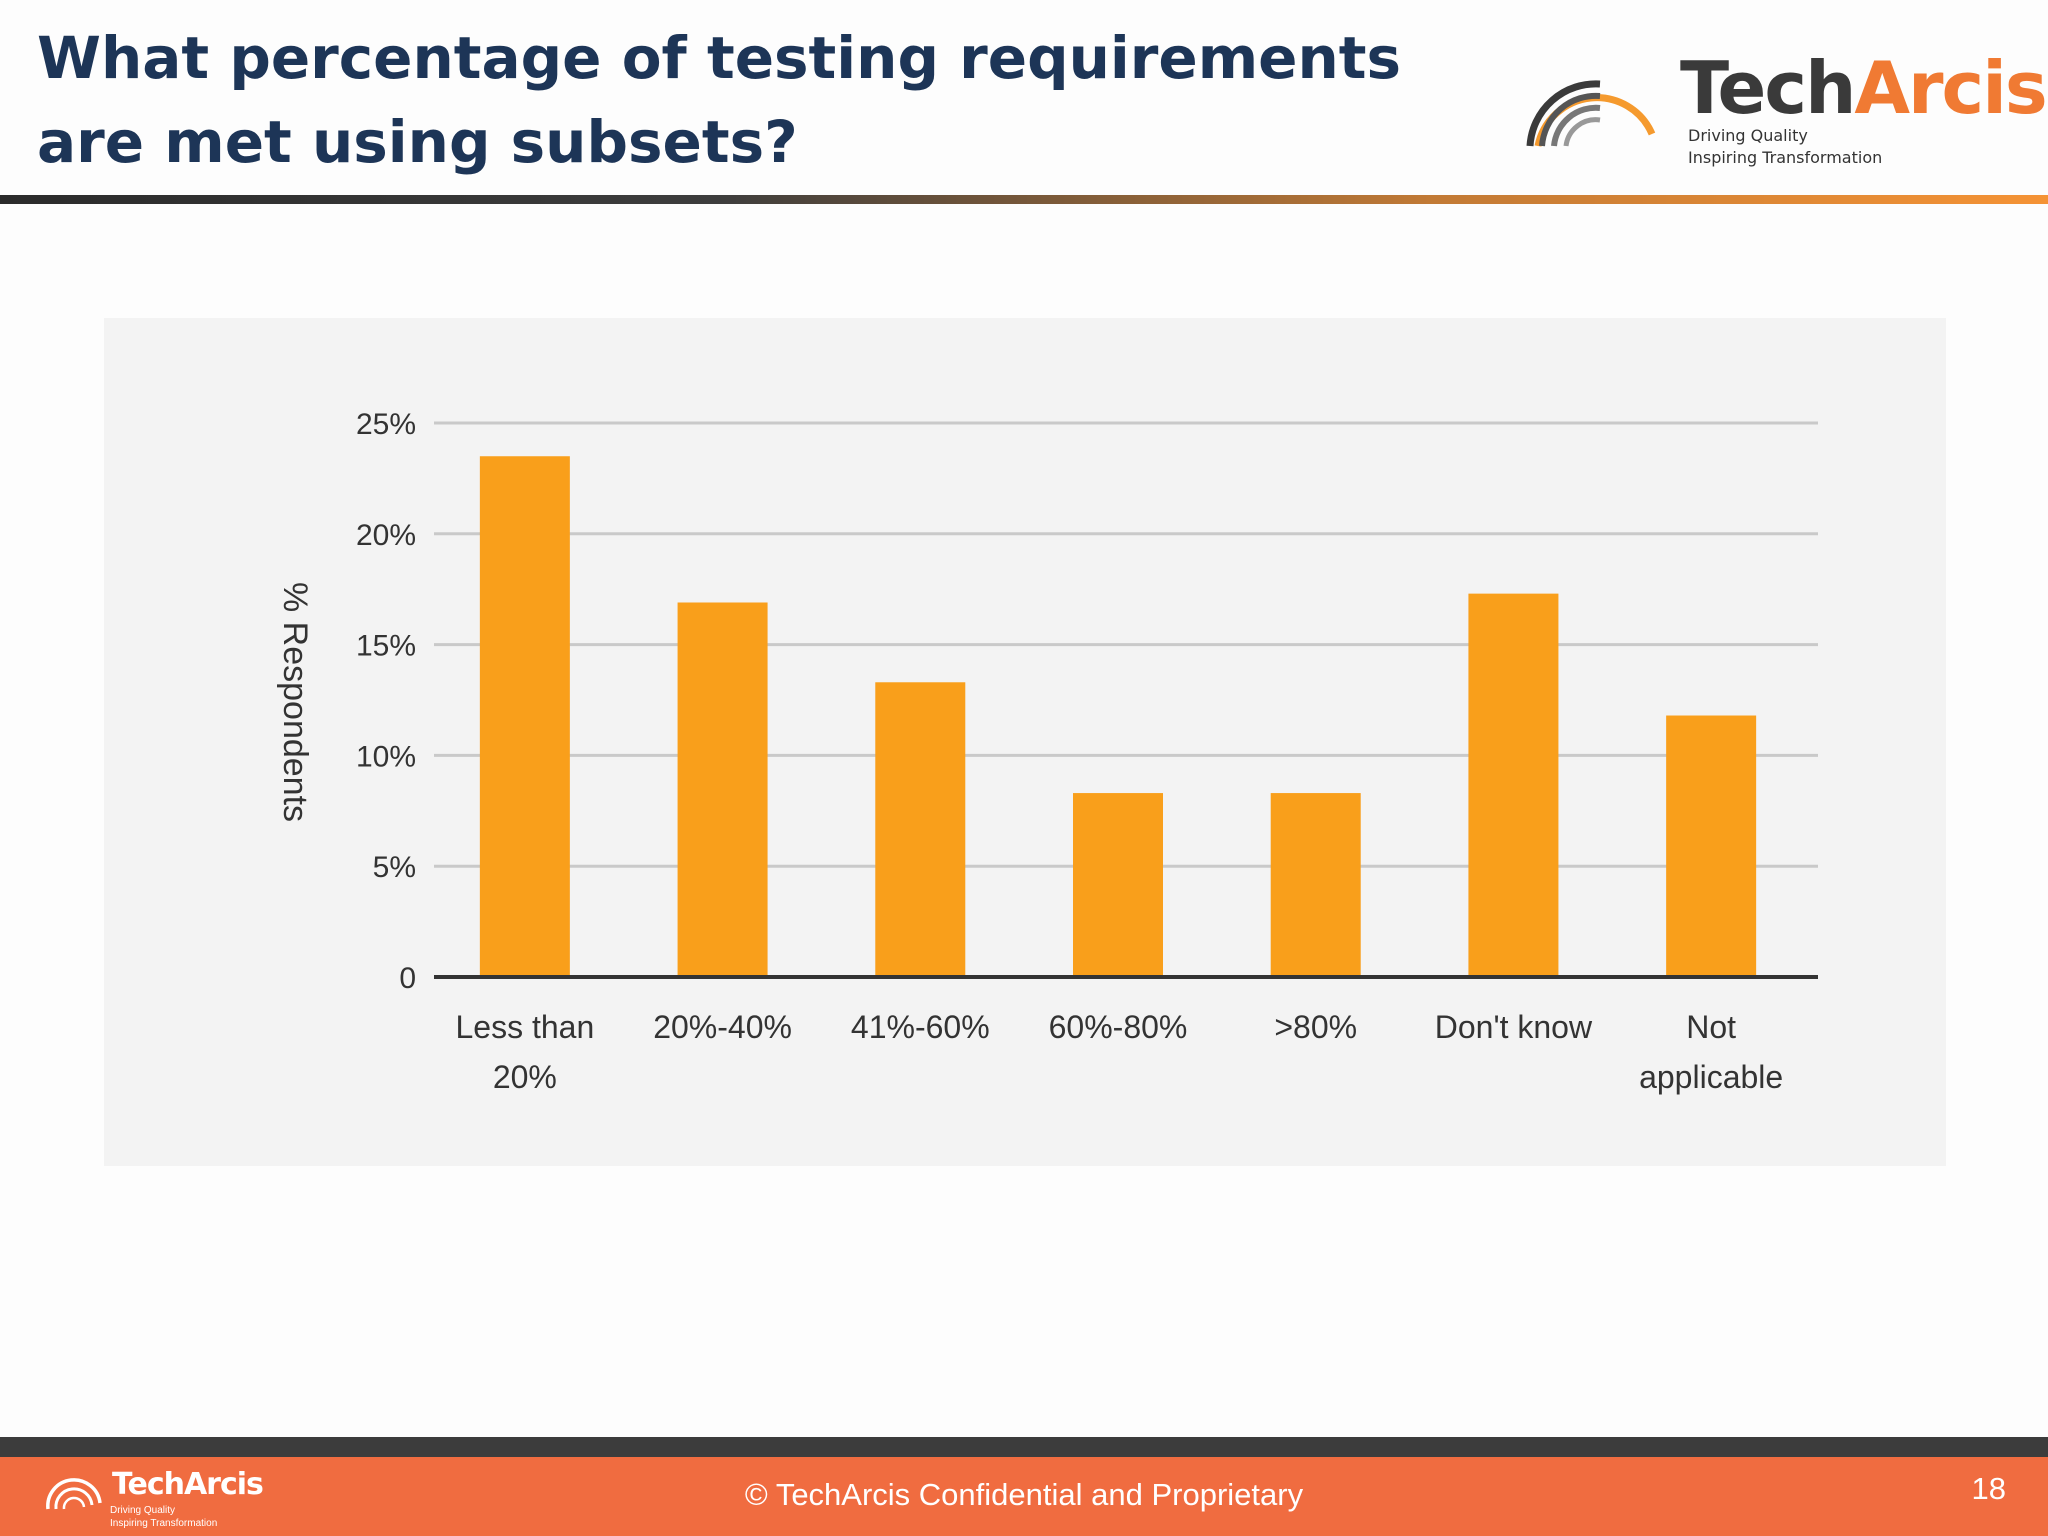 The width and height of the screenshot is (2048, 1536). Describe the element at coordinates (525, 1077) in the screenshot. I see `x-tick-label: 20%` at that location.